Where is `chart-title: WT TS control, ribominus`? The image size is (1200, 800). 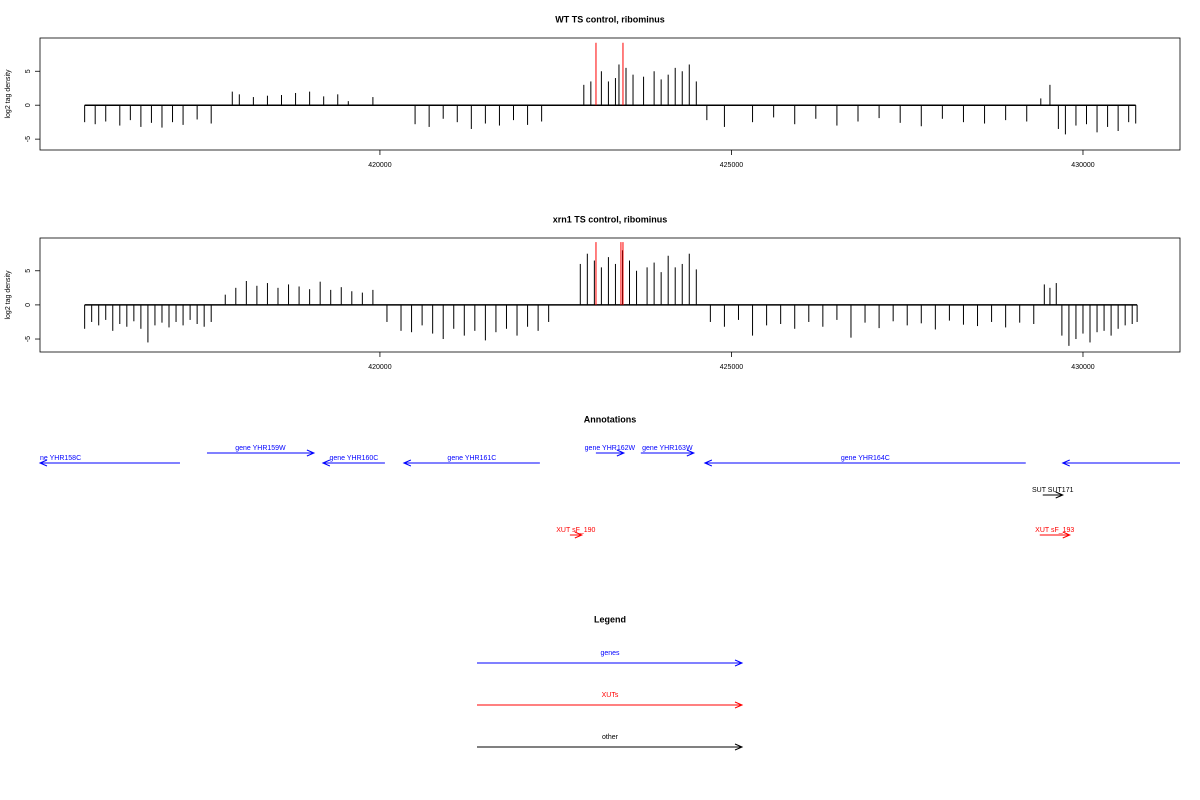
chart-title: WT TS control, ribominus is located at coordinates (610, 19).